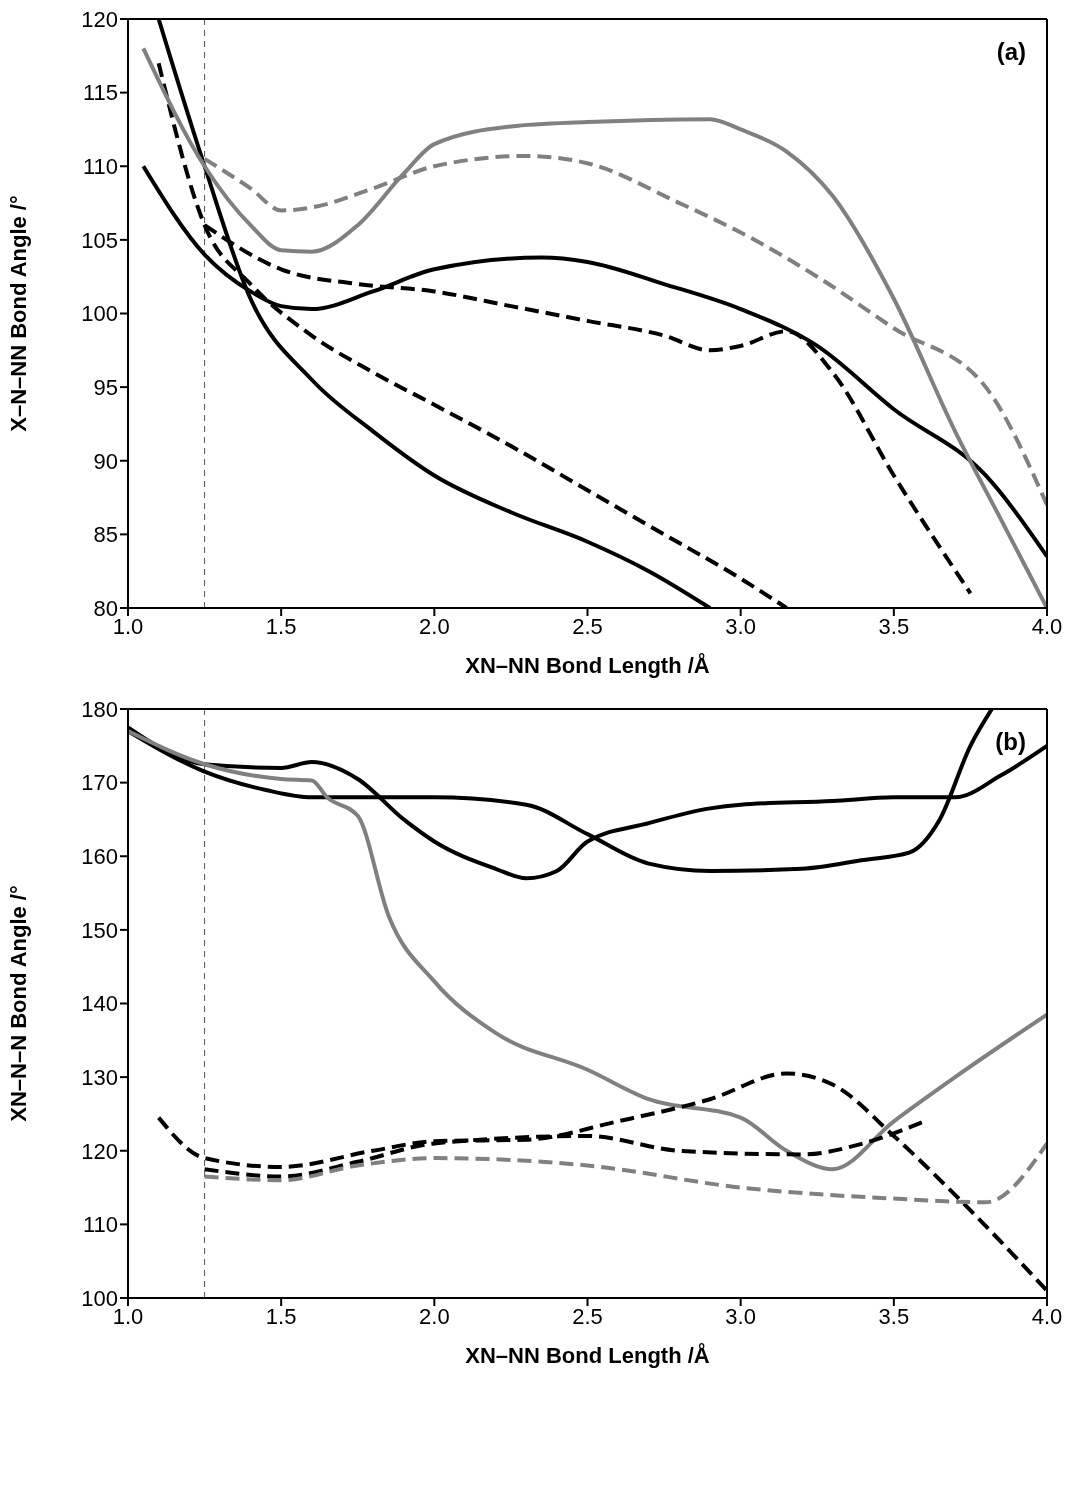 This screenshot has height=1500, width=1074. Describe the element at coordinates (99, 930) in the screenshot. I see `y-tick-label: 150` at that location.